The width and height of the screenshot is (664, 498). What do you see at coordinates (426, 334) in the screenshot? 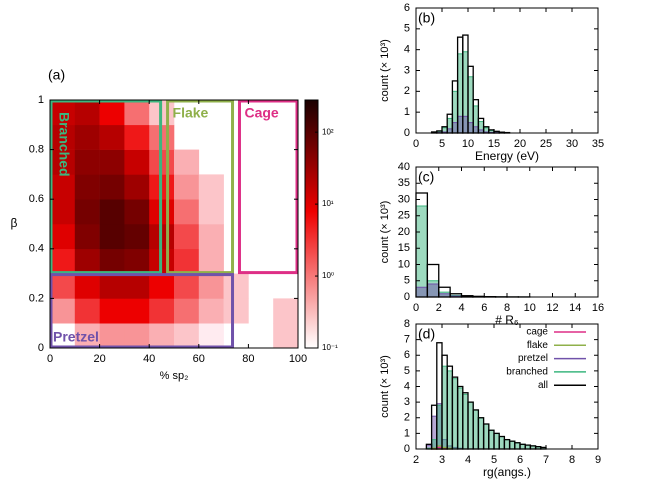
I see `panel-label: (d)` at bounding box center [426, 334].